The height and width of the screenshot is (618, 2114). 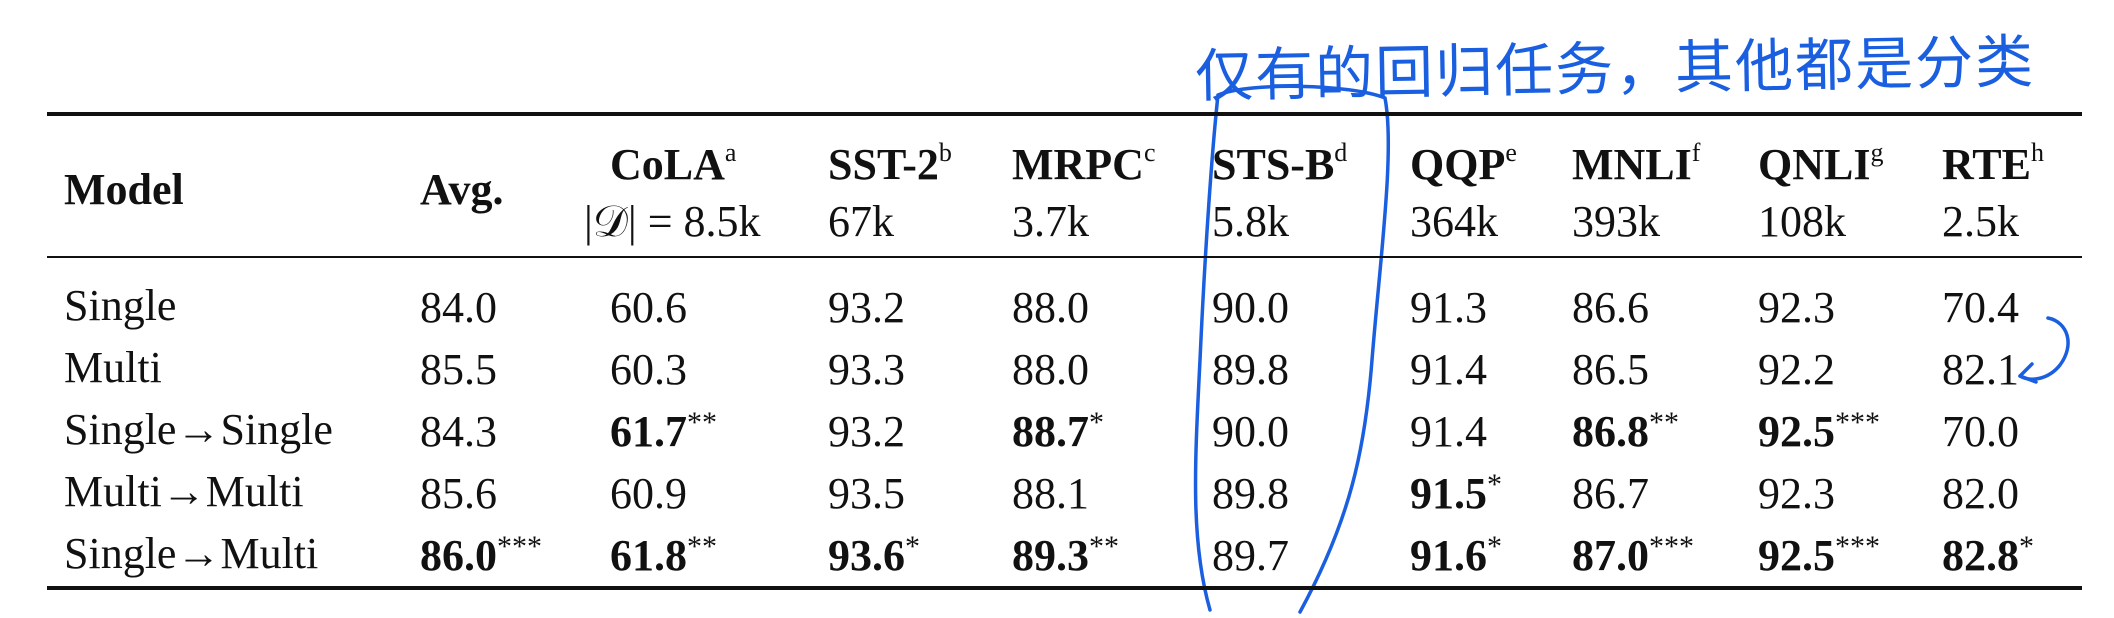 What do you see at coordinates (1448, 493) in the screenshot?
I see `cell-value: 91.5` at bounding box center [1448, 493].